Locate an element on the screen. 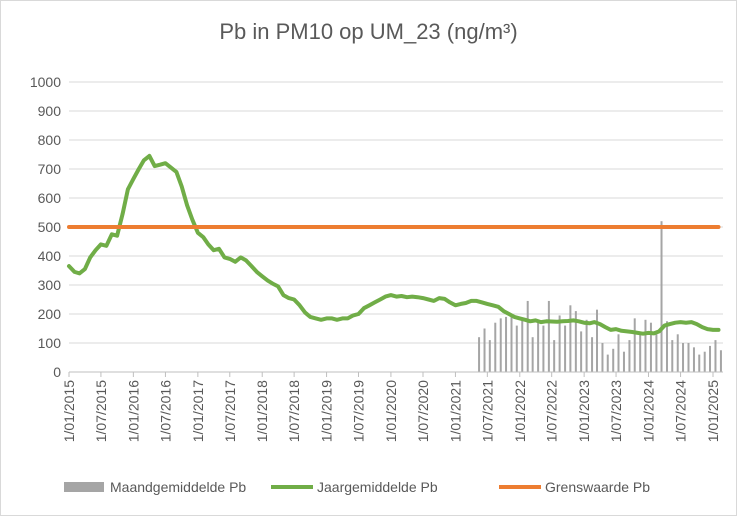 The height and width of the screenshot is (516, 737). y-tick-label: 500 is located at coordinates (50, 227).